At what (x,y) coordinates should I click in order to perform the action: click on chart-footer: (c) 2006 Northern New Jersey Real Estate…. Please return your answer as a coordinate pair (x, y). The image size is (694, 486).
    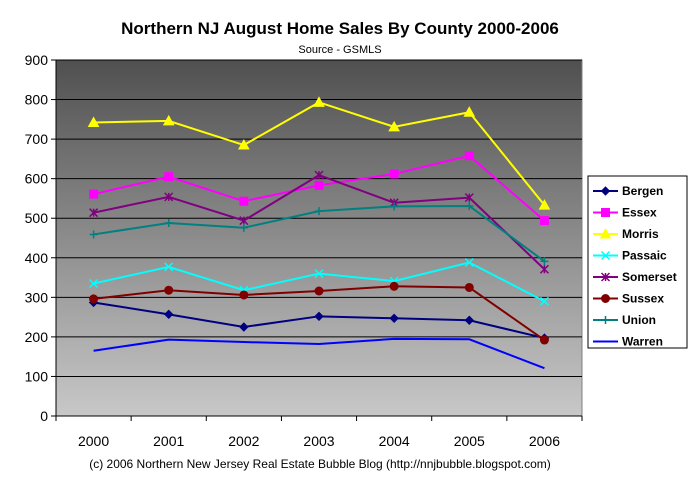
    Looking at the image, I should click on (320, 464).